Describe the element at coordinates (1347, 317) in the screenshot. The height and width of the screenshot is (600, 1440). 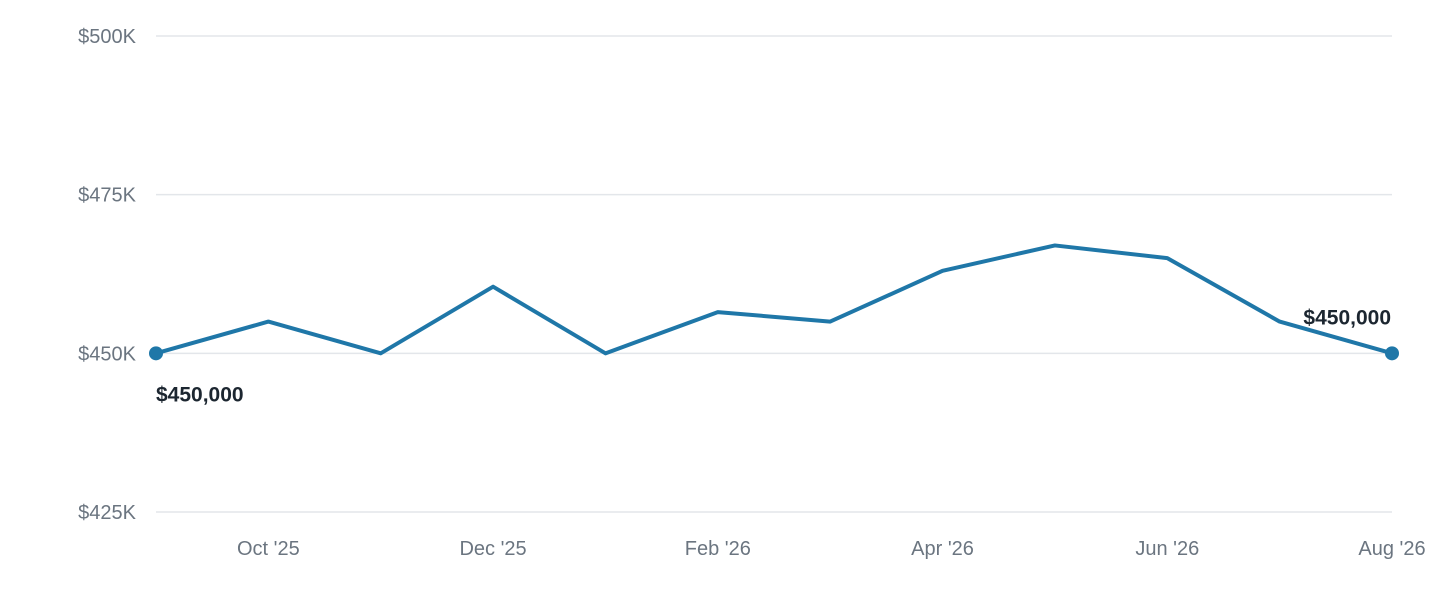
I see `end-value-label: $450,000` at that location.